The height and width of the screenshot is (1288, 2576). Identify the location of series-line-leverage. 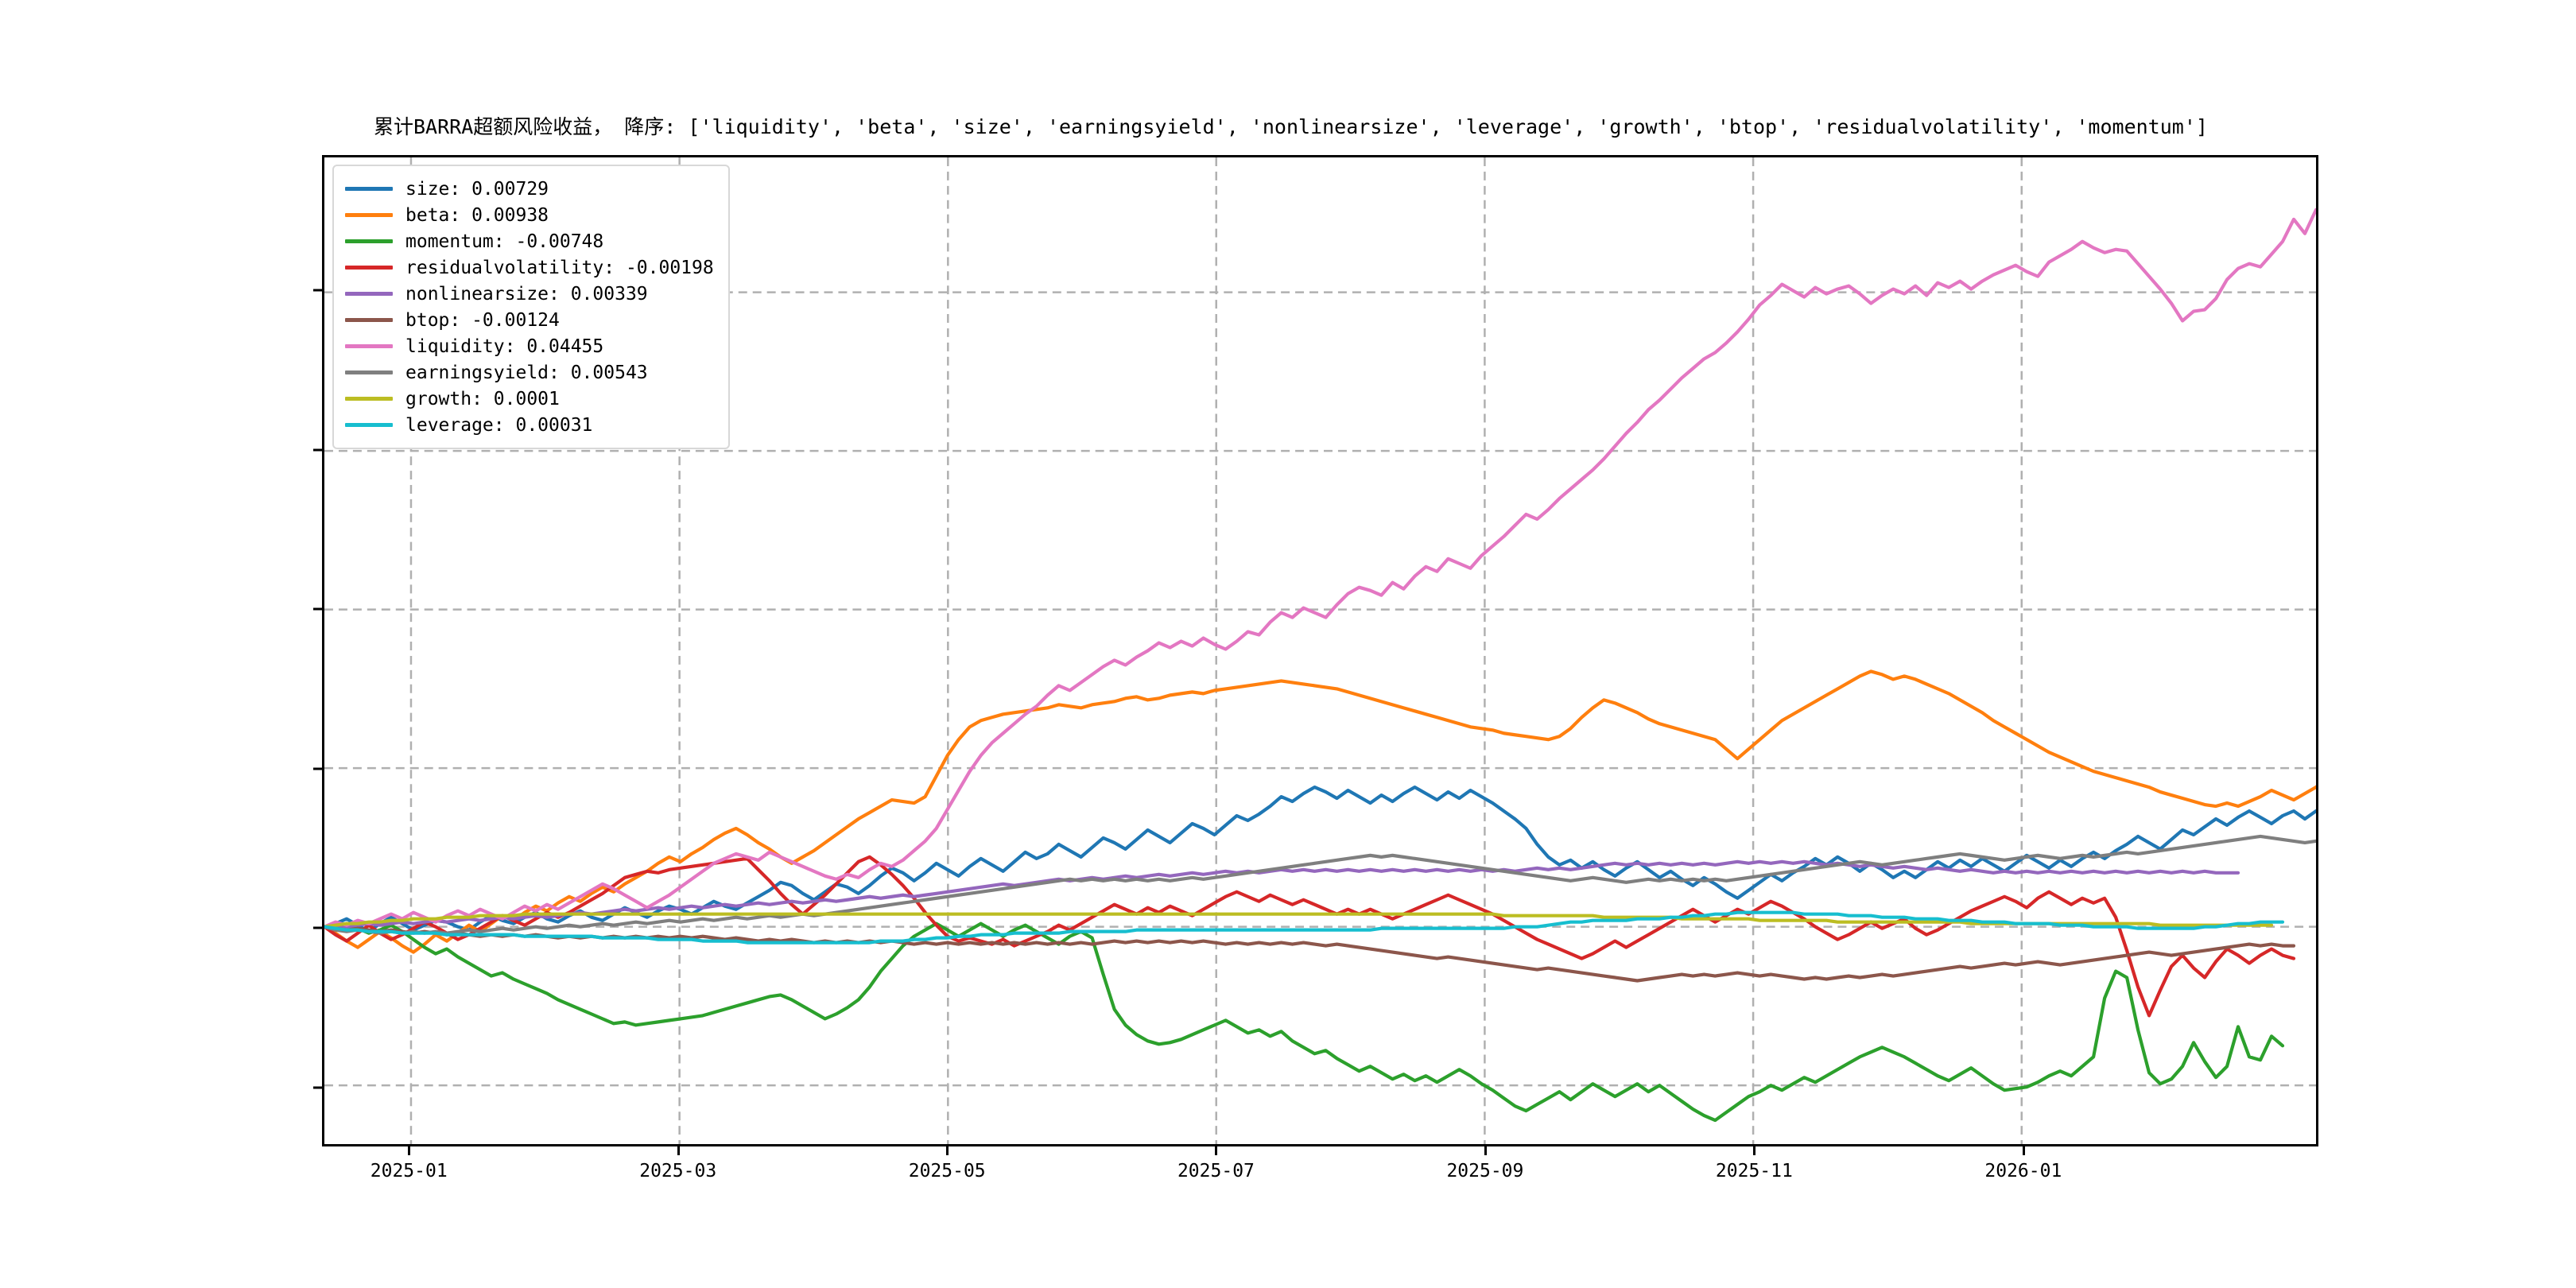
(1304, 927).